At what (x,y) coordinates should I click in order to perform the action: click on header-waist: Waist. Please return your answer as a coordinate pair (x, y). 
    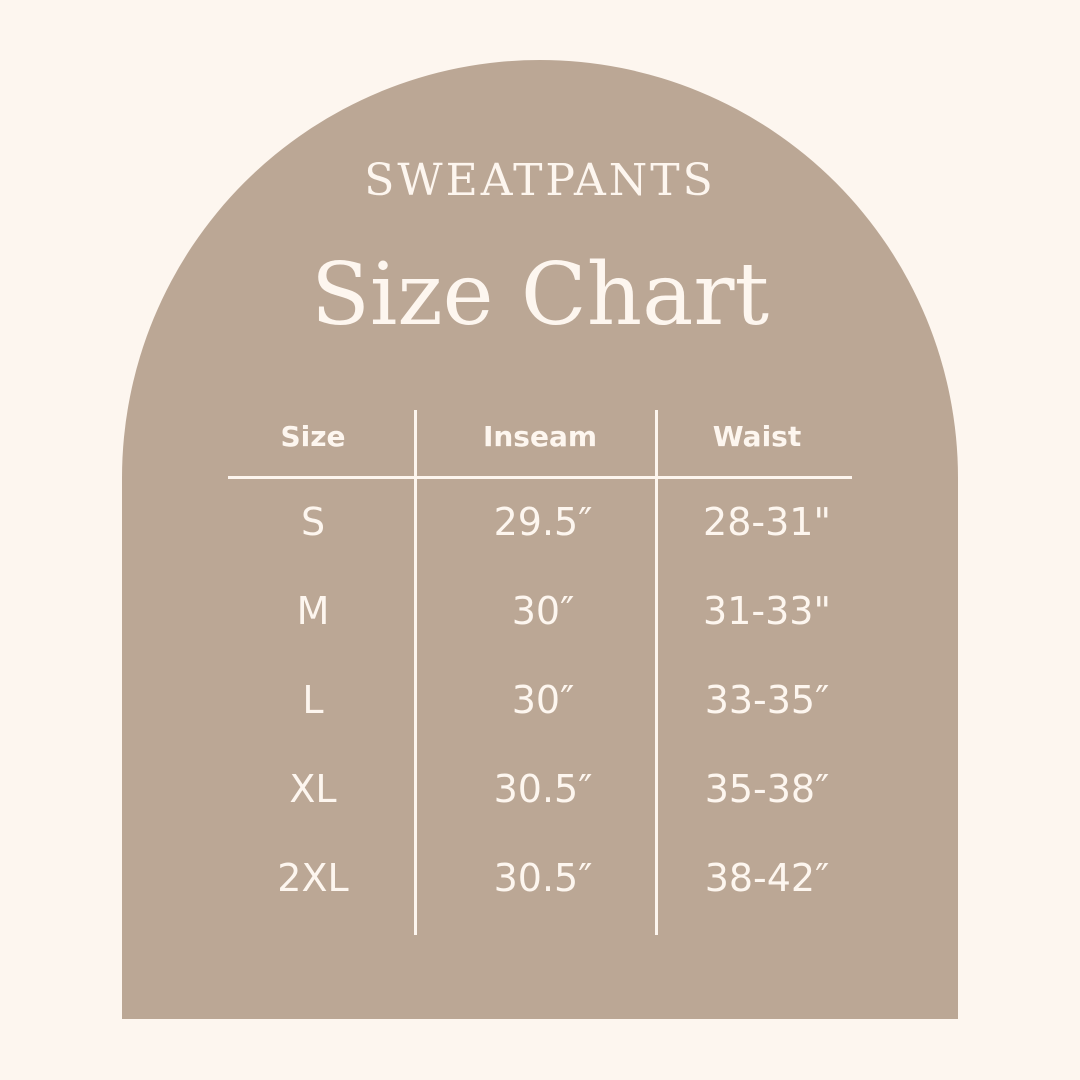
    Looking at the image, I should click on (757, 436).